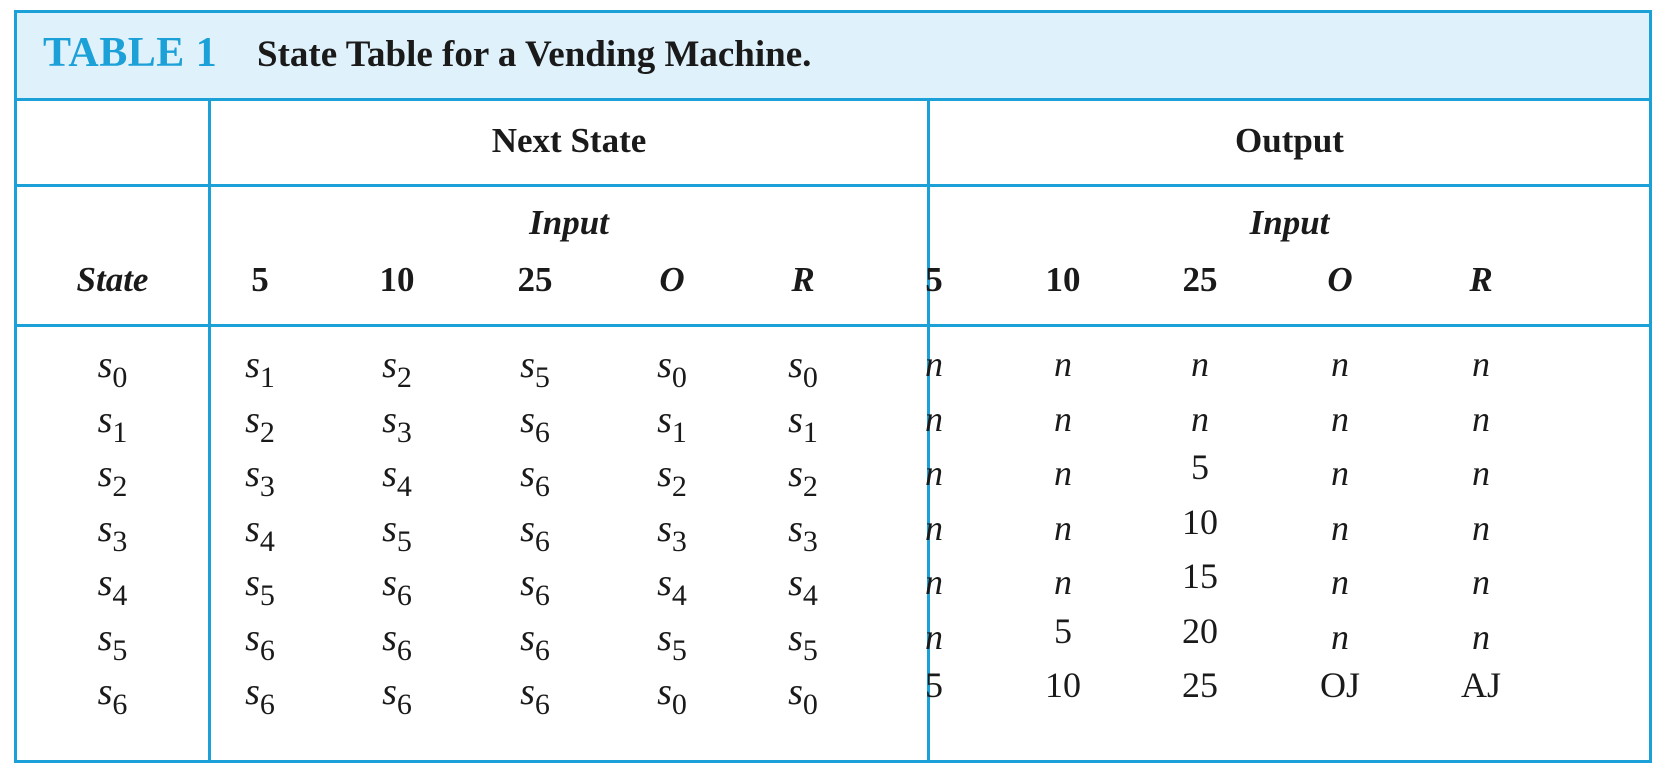 This screenshot has width=1666, height=776. I want to click on output-column-header: 5, so click(934, 279).